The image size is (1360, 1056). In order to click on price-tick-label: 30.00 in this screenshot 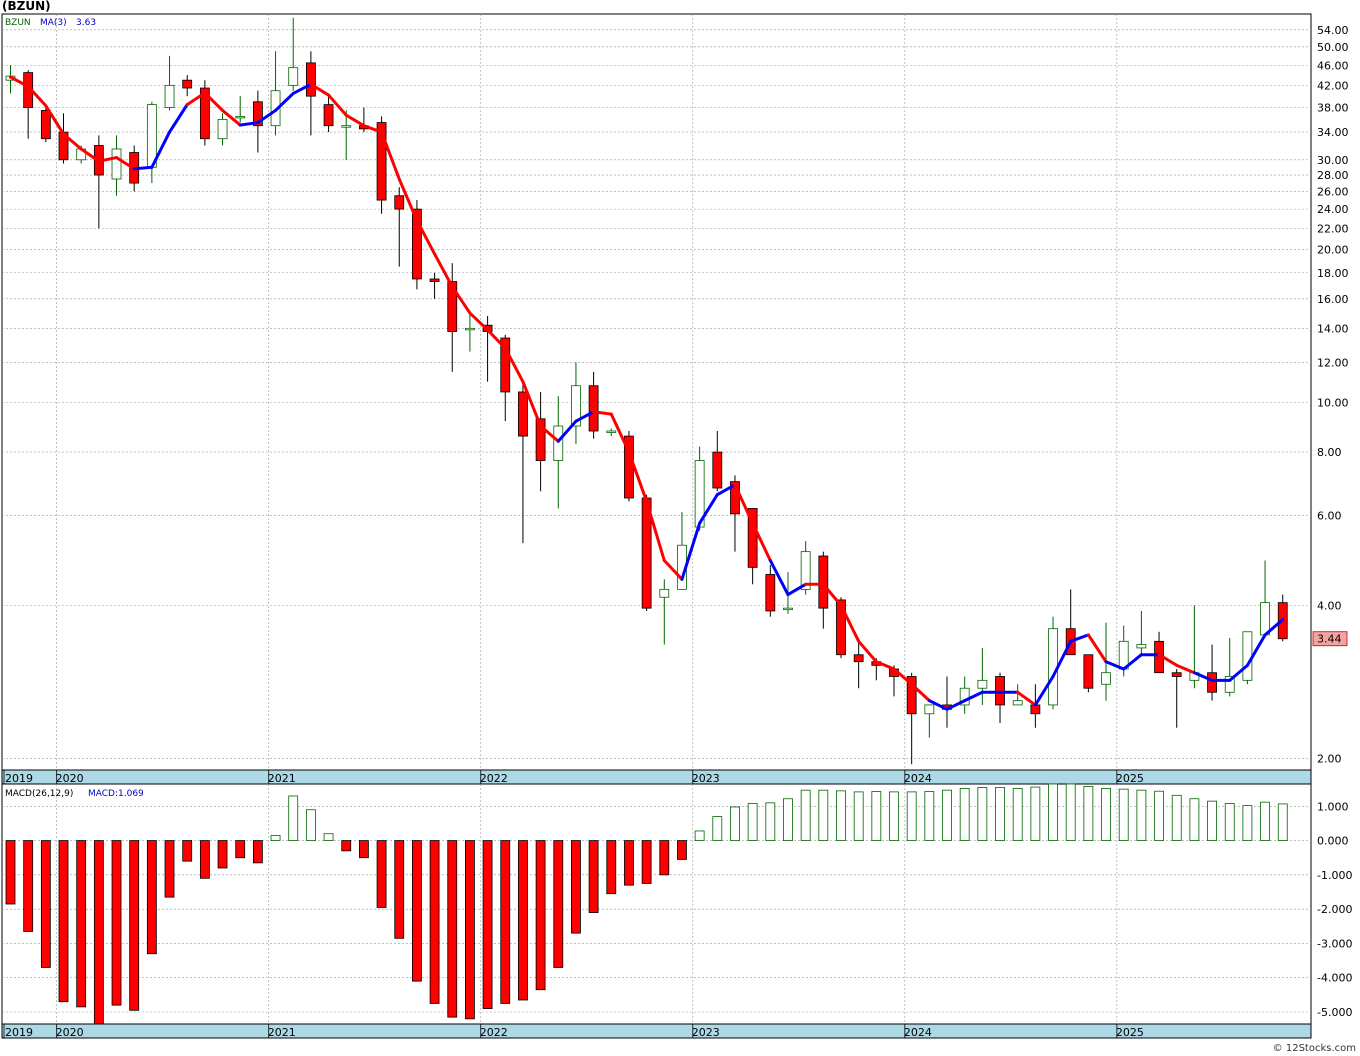, I will do `click(1333, 160)`.